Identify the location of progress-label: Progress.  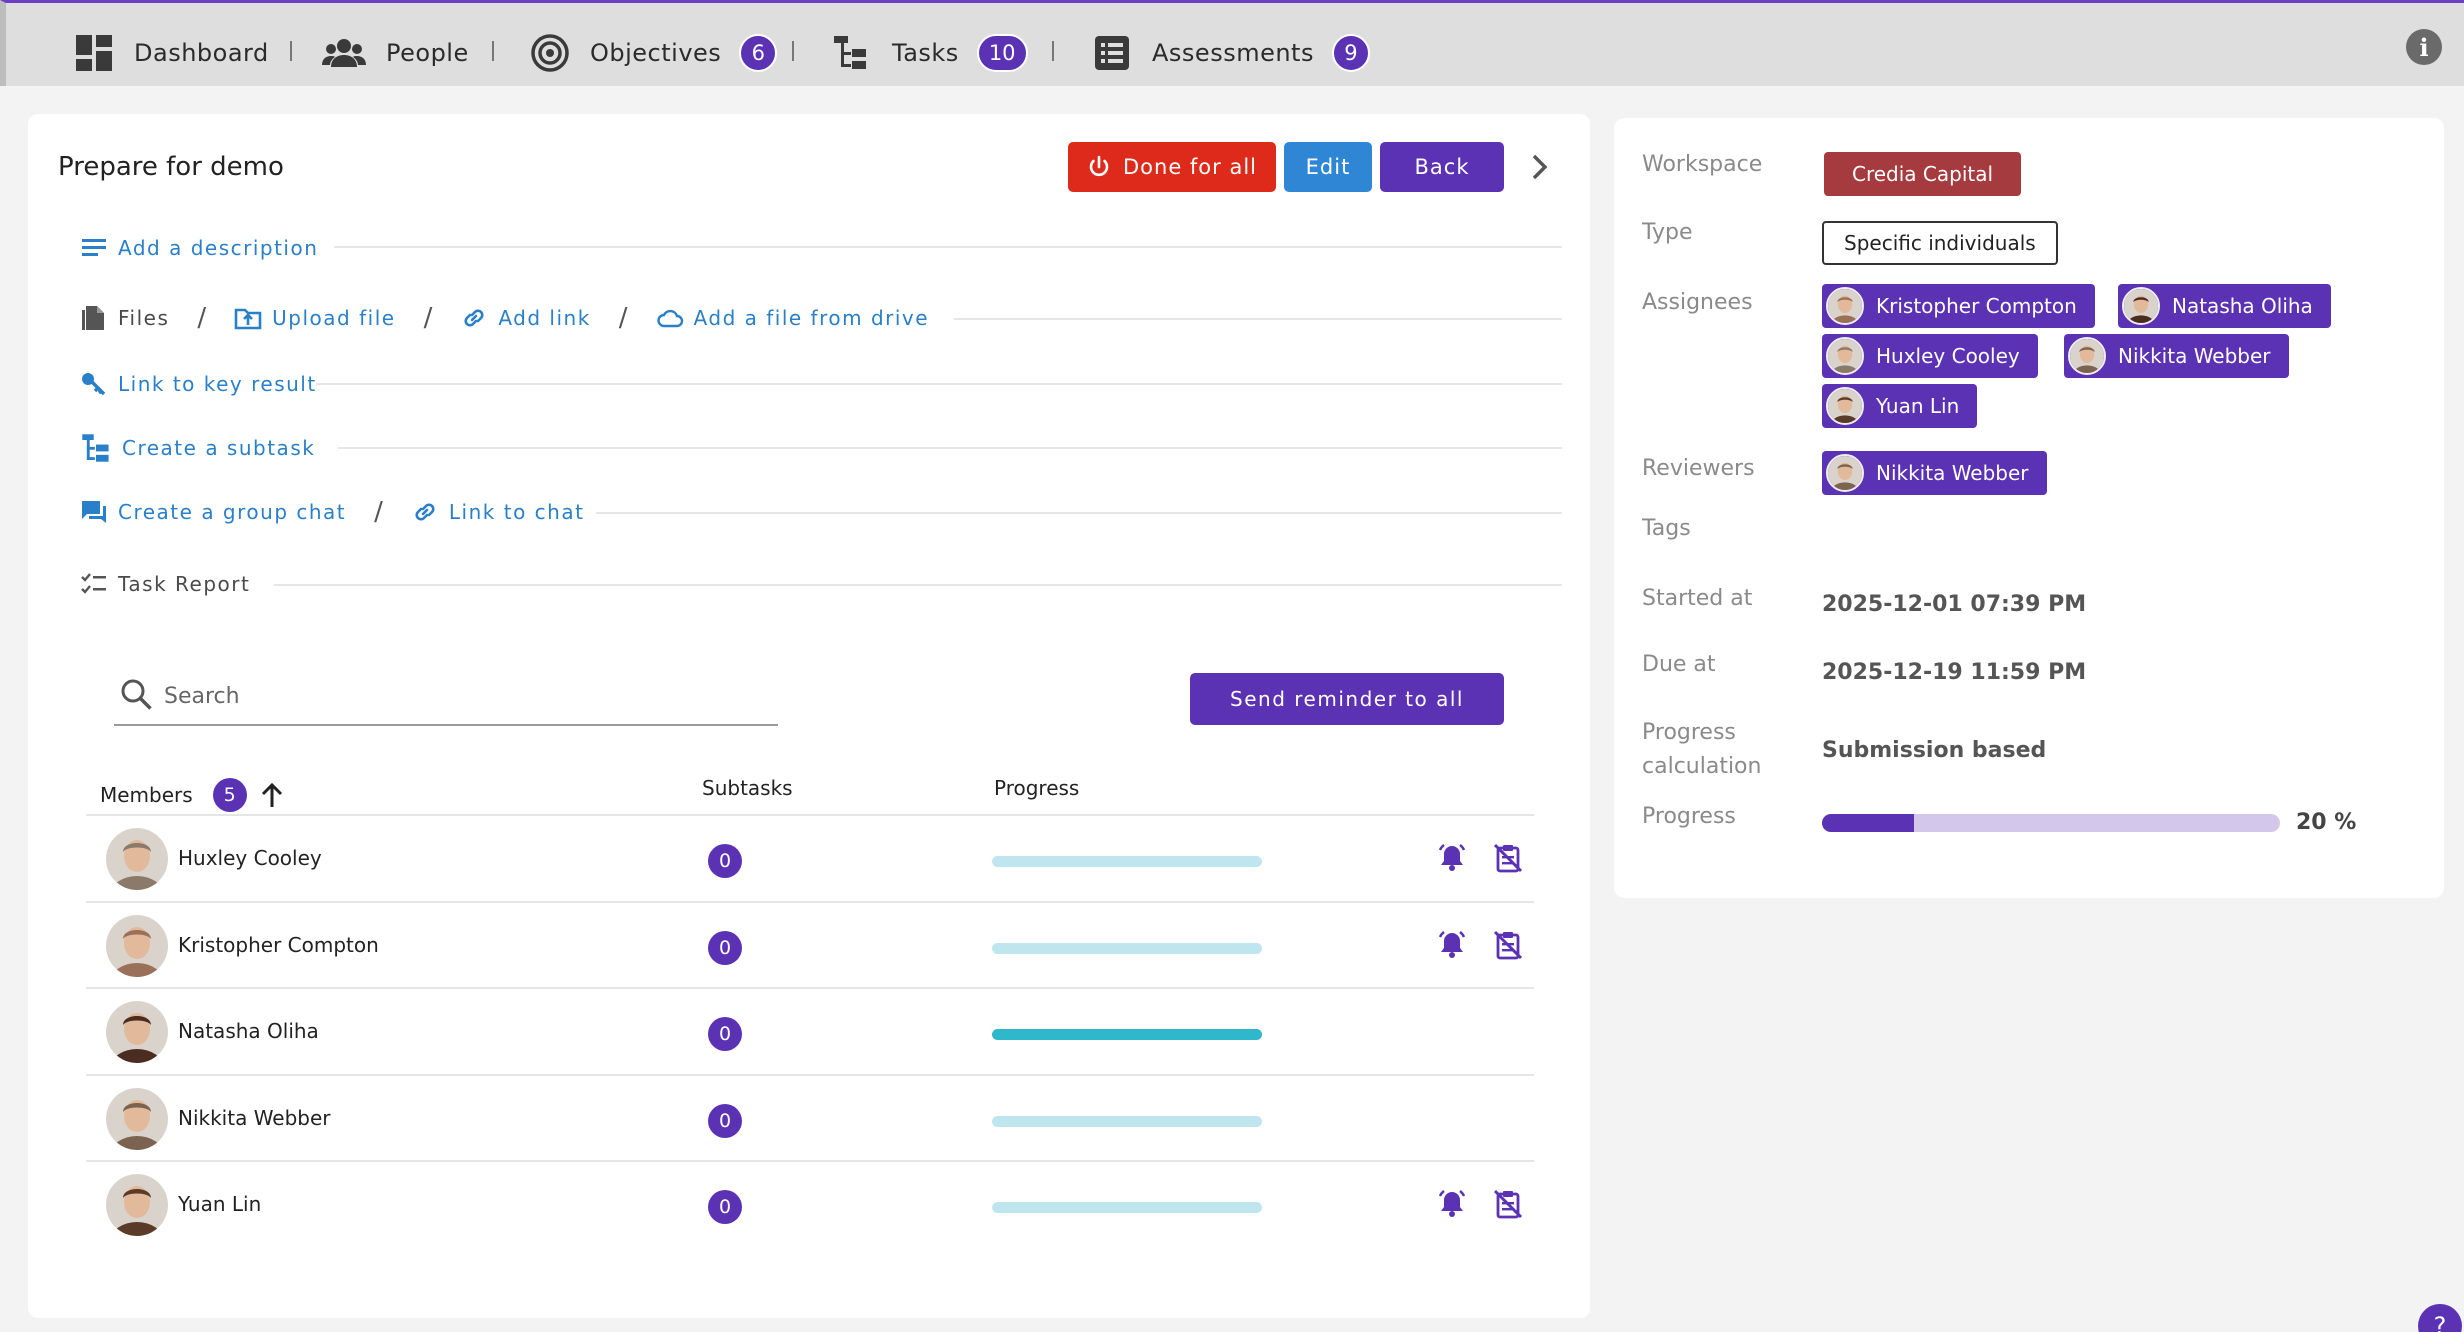
(1689, 816).